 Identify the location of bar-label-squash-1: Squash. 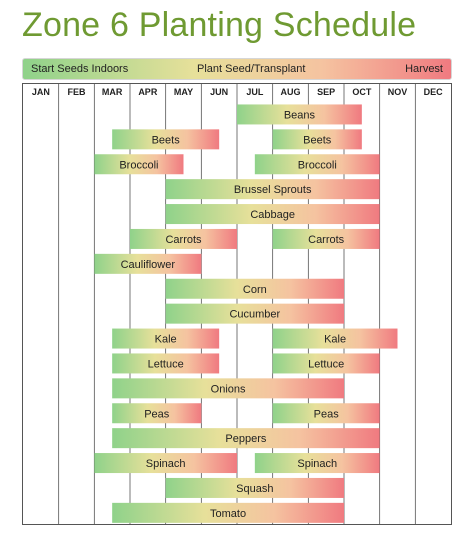
(254, 489).